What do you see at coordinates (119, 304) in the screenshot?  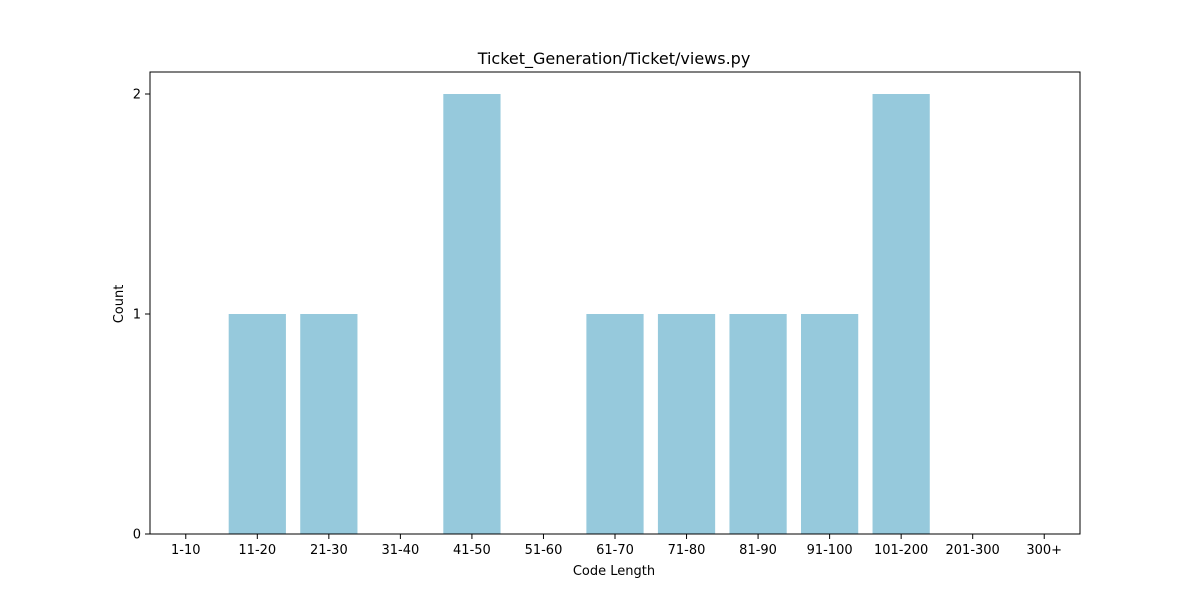 I see `y-axis-label: Count` at bounding box center [119, 304].